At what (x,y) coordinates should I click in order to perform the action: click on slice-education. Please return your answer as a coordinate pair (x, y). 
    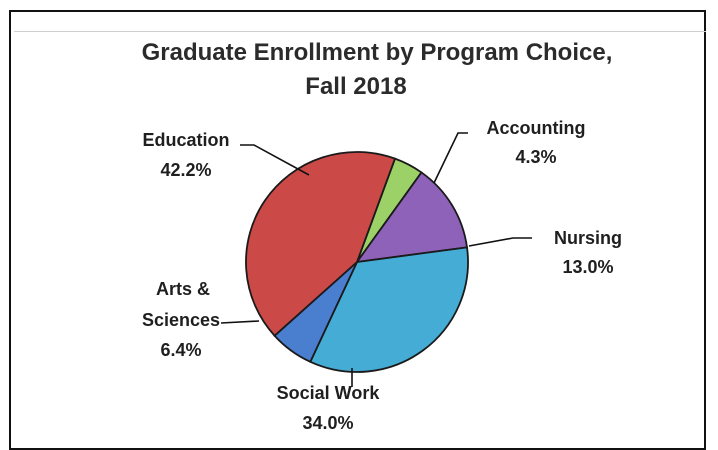
    Looking at the image, I should click on (321, 244).